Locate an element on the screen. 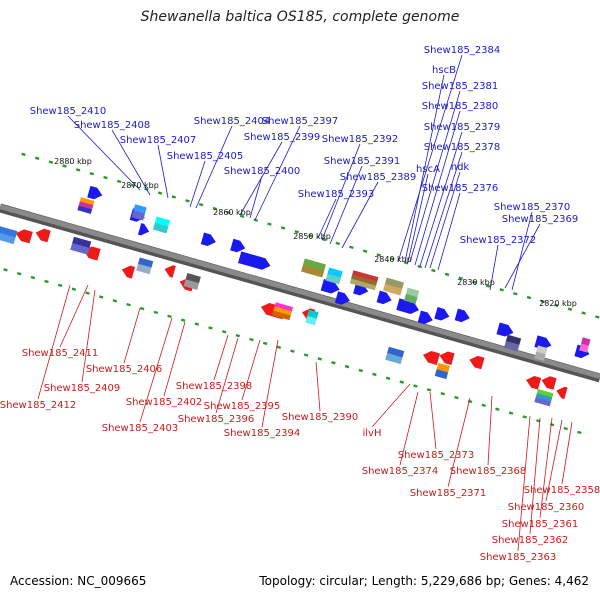 The image size is (600, 600). gene-label: Shew185_2374 is located at coordinates (400, 471).